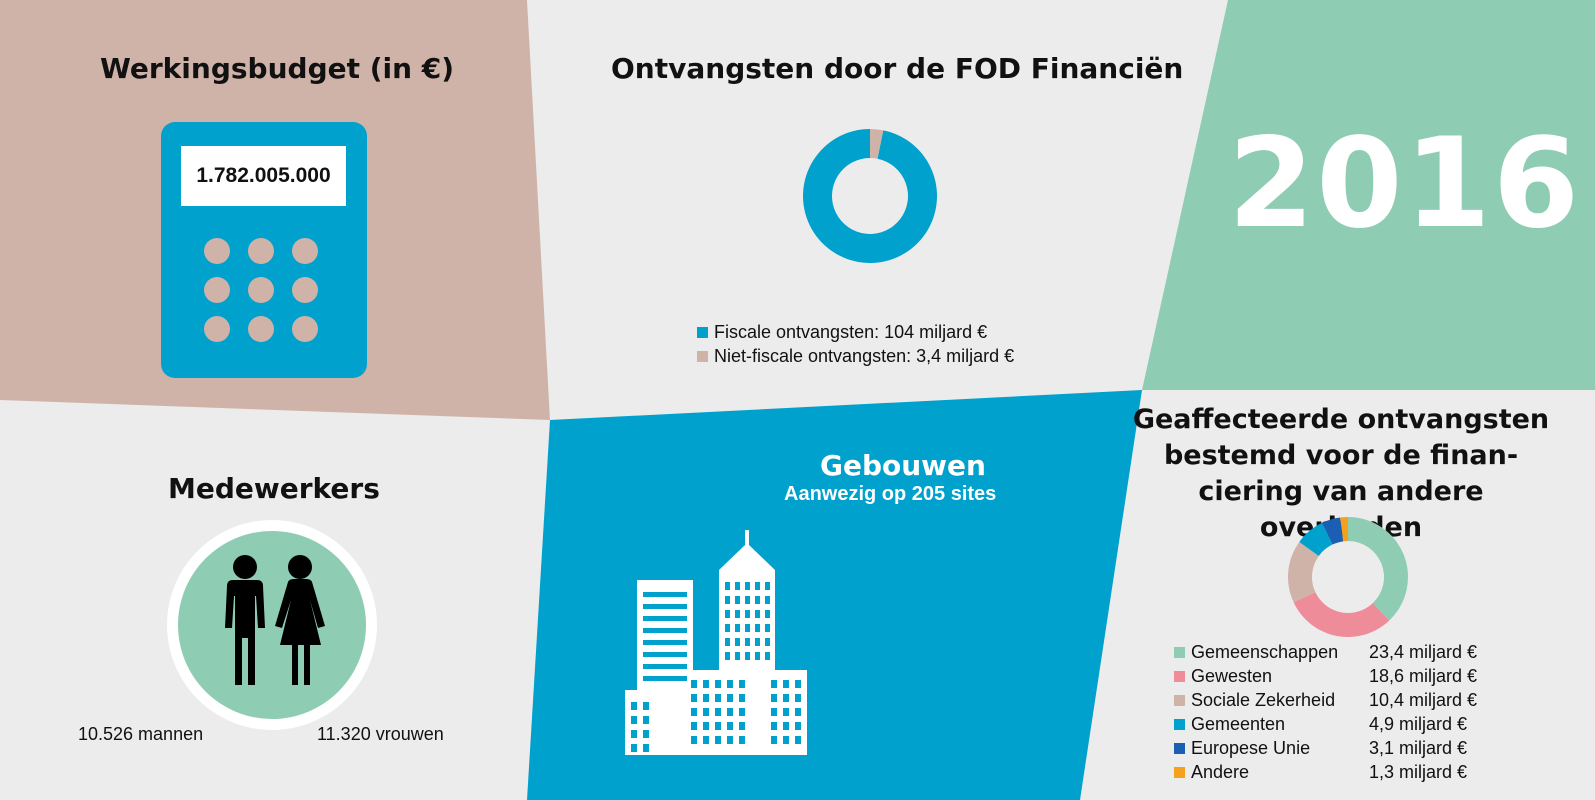  Describe the element at coordinates (1220, 771) in the screenshot. I see `legend-label: Andere` at that location.